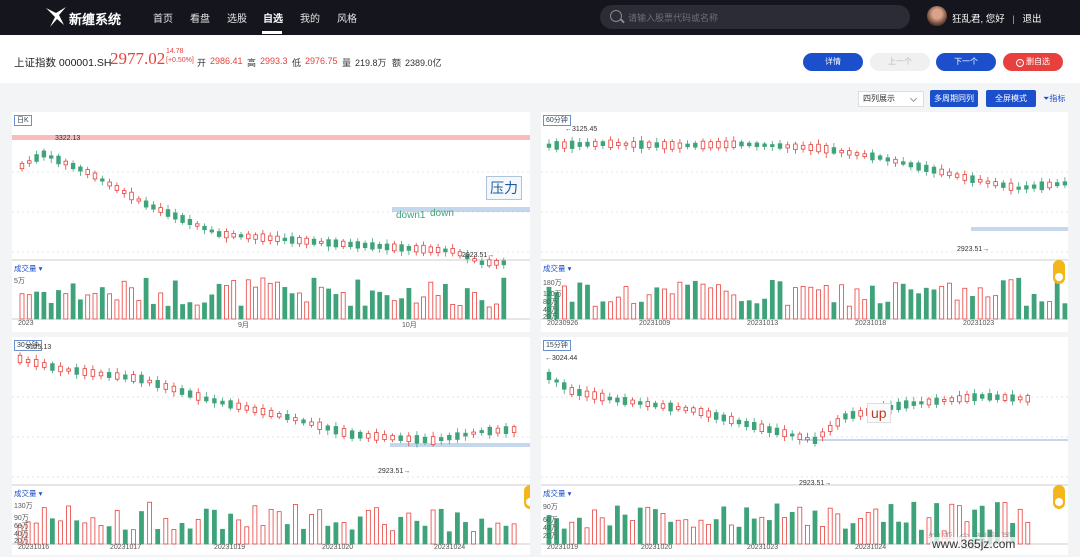 The height and width of the screenshot is (557, 1080). I want to click on brand-name: 新缠系统, so click(95, 19).